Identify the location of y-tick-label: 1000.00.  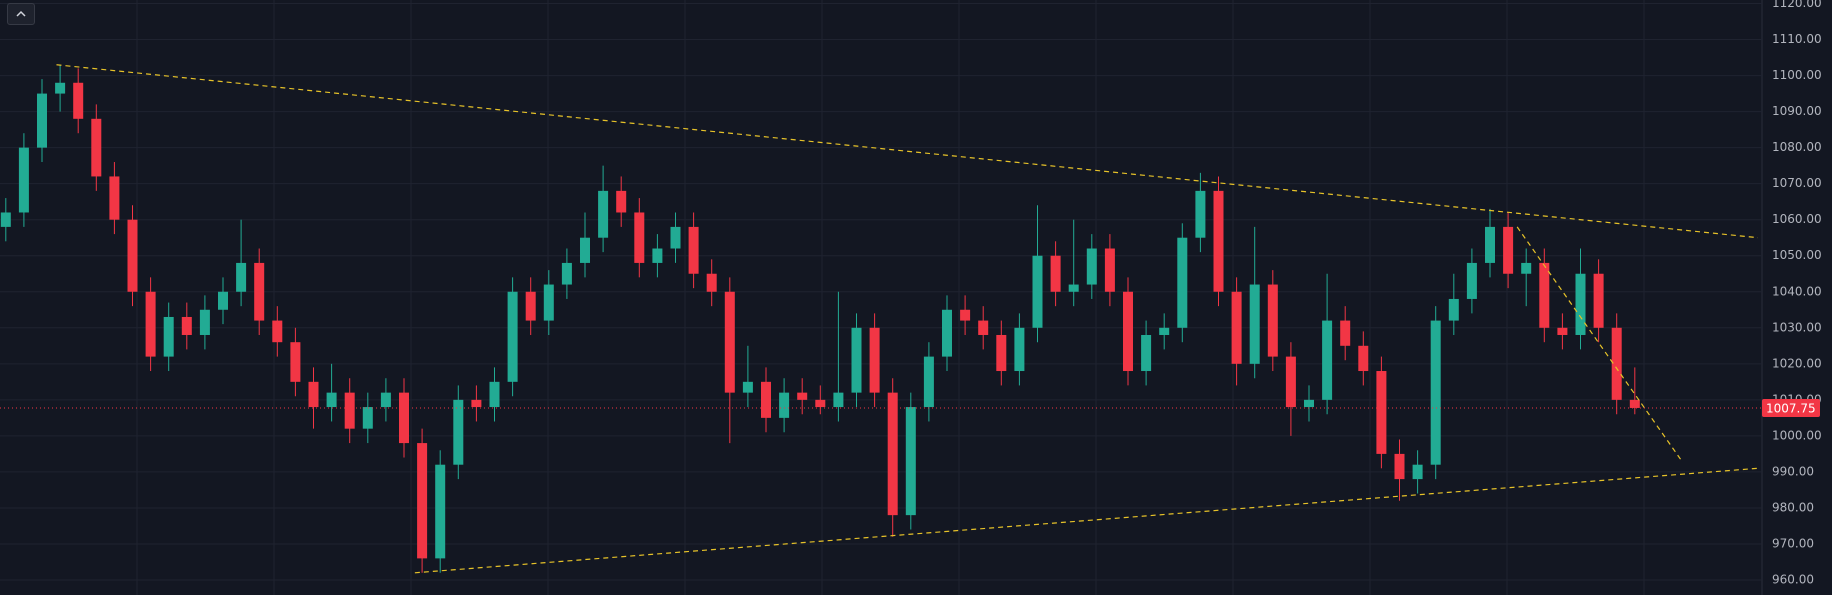
(1797, 435).